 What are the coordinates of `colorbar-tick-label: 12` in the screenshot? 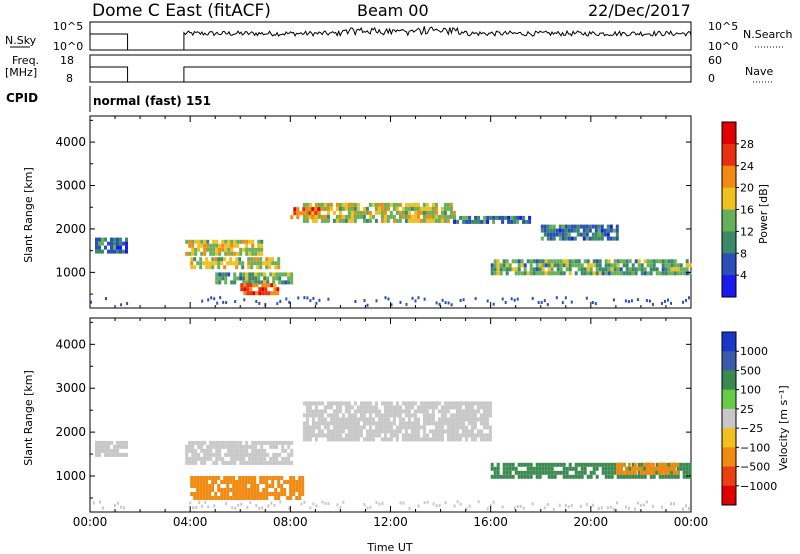 It's located at (747, 231).